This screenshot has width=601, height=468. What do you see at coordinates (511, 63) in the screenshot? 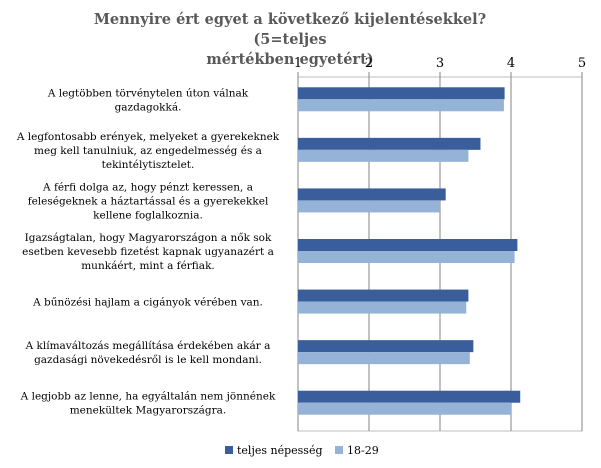
I see `x-tick-label-4: 4` at bounding box center [511, 63].